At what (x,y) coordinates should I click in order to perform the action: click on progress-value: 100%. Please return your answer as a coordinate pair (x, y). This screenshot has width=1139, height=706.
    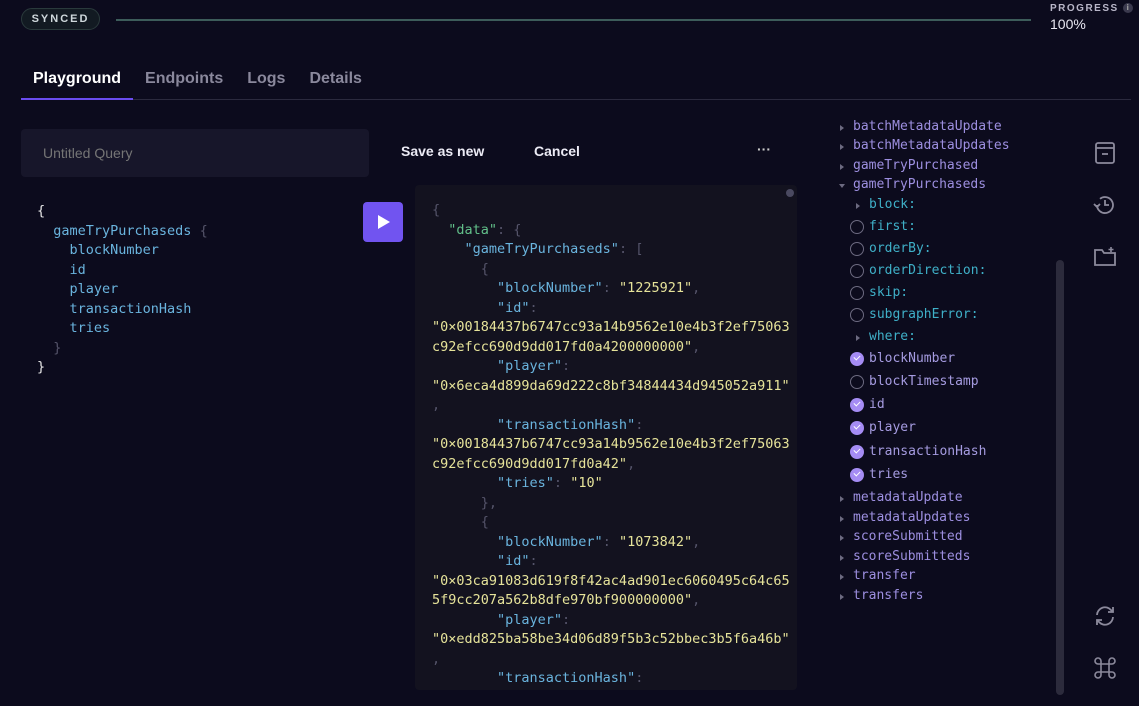
    Looking at the image, I should click on (1068, 24).